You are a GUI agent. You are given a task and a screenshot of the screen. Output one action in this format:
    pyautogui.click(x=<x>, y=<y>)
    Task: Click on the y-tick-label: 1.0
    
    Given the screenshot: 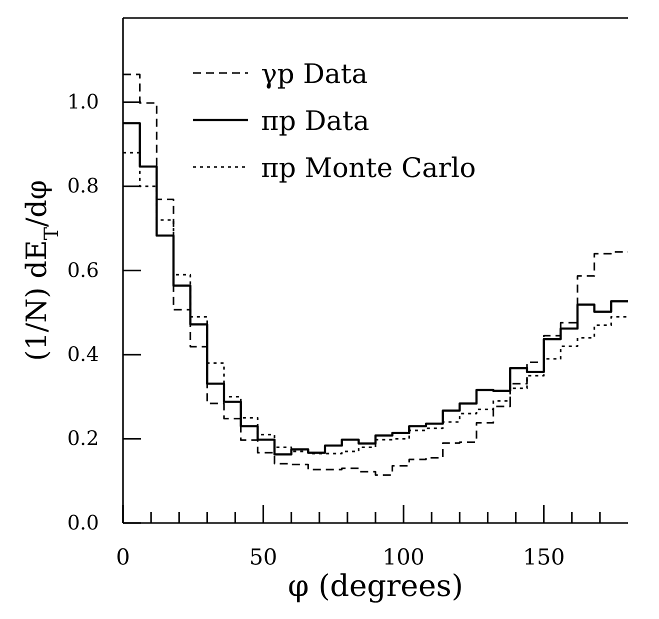 What is the action you would take?
    pyautogui.click(x=83, y=102)
    